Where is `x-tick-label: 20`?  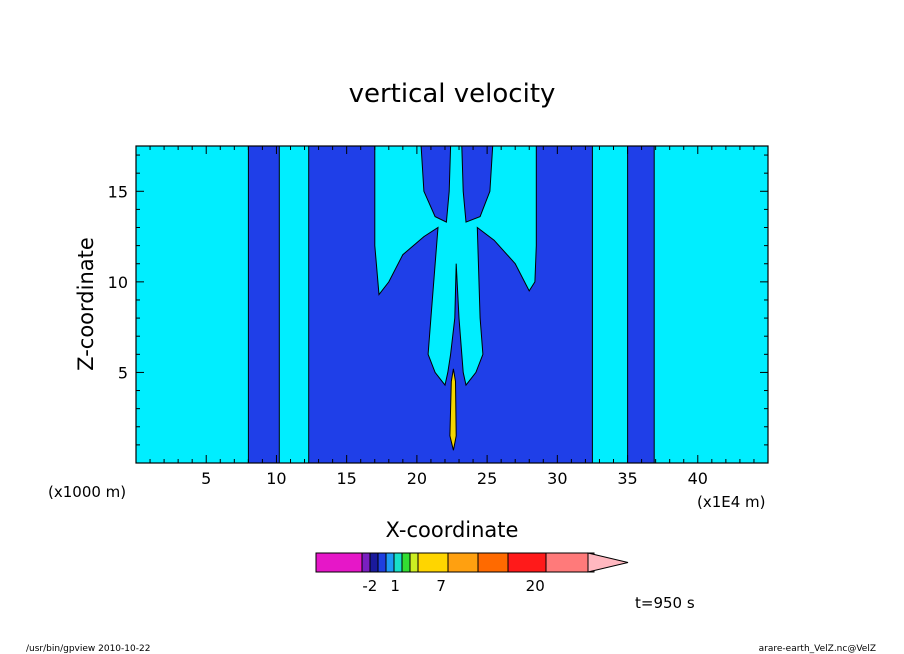 x-tick-label: 20 is located at coordinates (417, 478).